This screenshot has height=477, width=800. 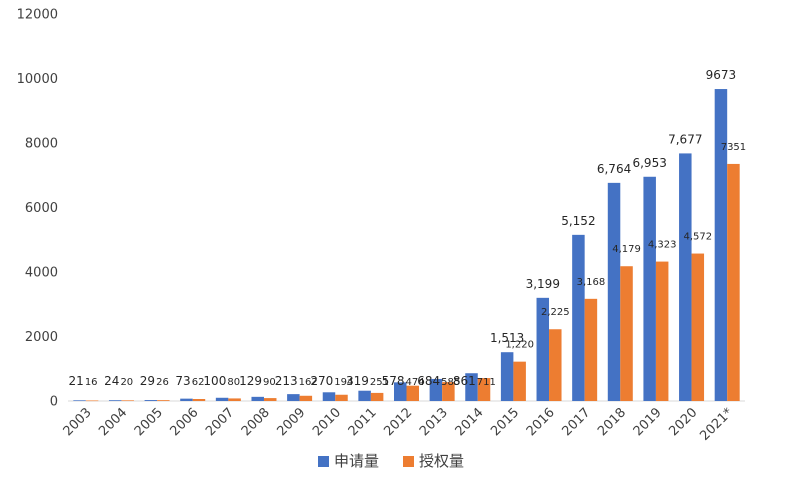 What do you see at coordinates (450, 382) in the screenshot?
I see `data-label-grant: 585` at bounding box center [450, 382].